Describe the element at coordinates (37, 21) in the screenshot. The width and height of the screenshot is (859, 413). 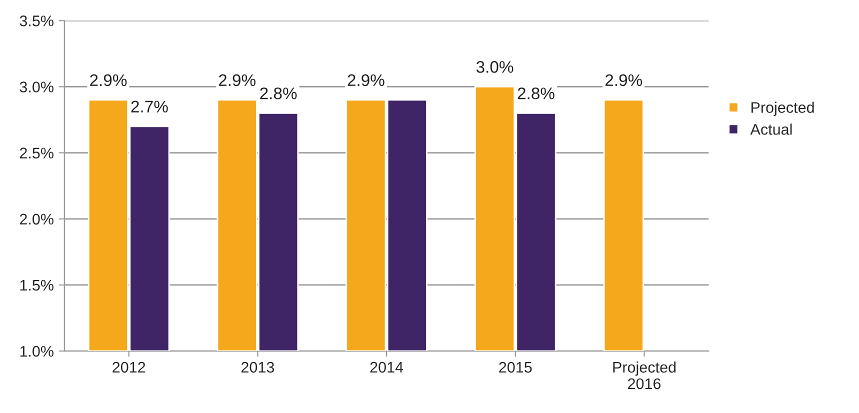
I see `y-tick-label: 3.5%` at that location.